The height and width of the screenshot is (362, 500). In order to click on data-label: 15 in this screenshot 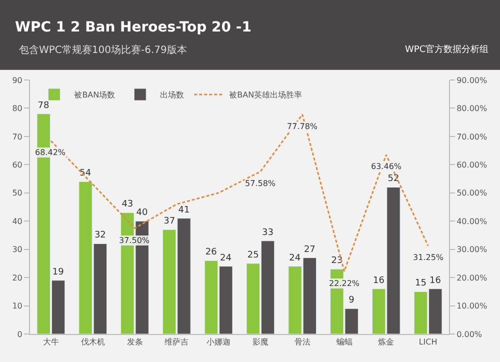, I will do `click(420, 283)`.